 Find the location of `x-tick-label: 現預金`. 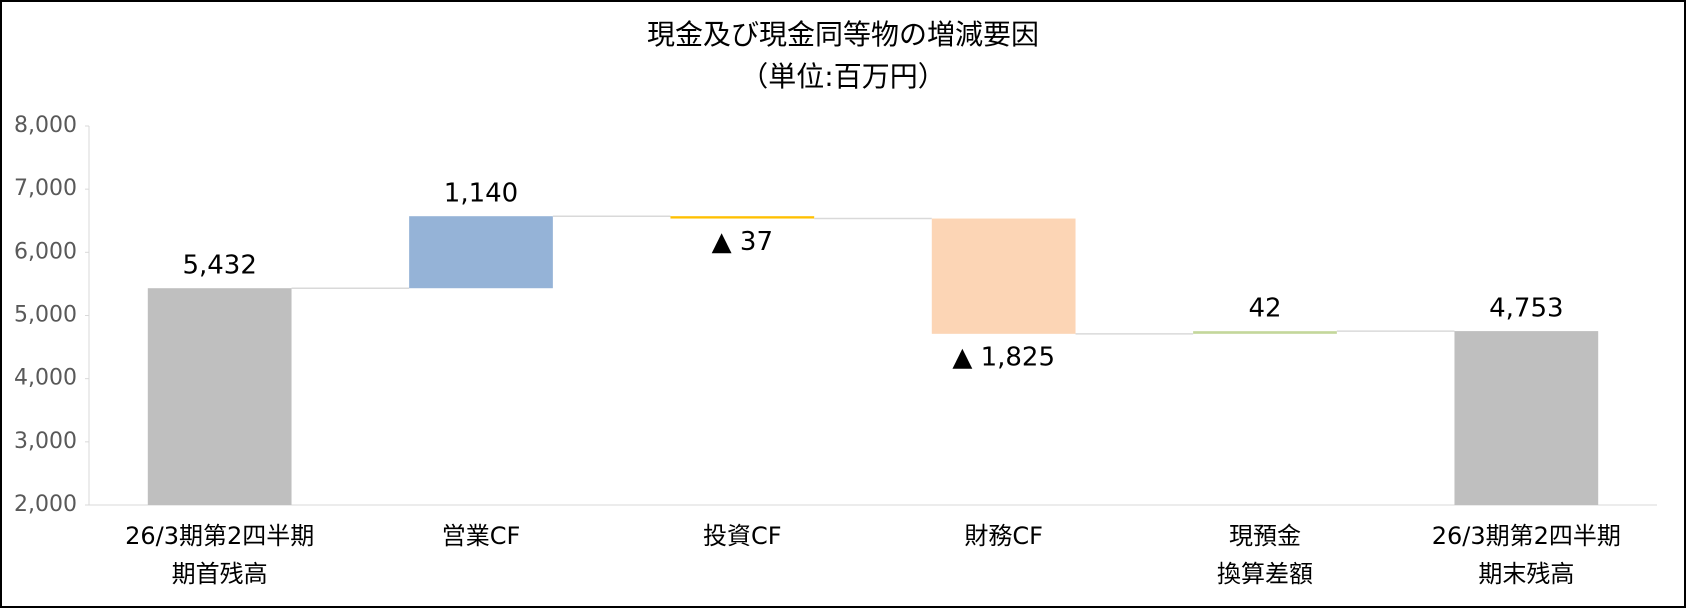

x-tick-label: 現預金 is located at coordinates (1265, 536).